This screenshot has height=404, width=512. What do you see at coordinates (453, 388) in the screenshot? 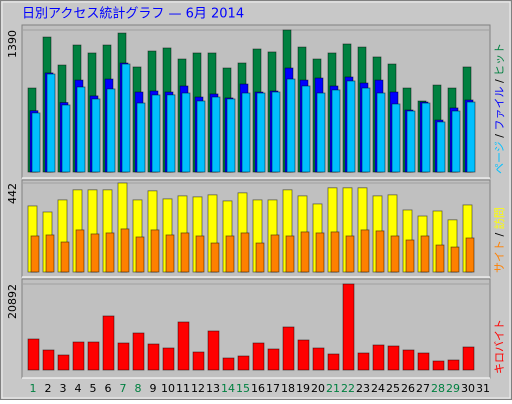
I see `x-tick-label: 29` at bounding box center [453, 388].